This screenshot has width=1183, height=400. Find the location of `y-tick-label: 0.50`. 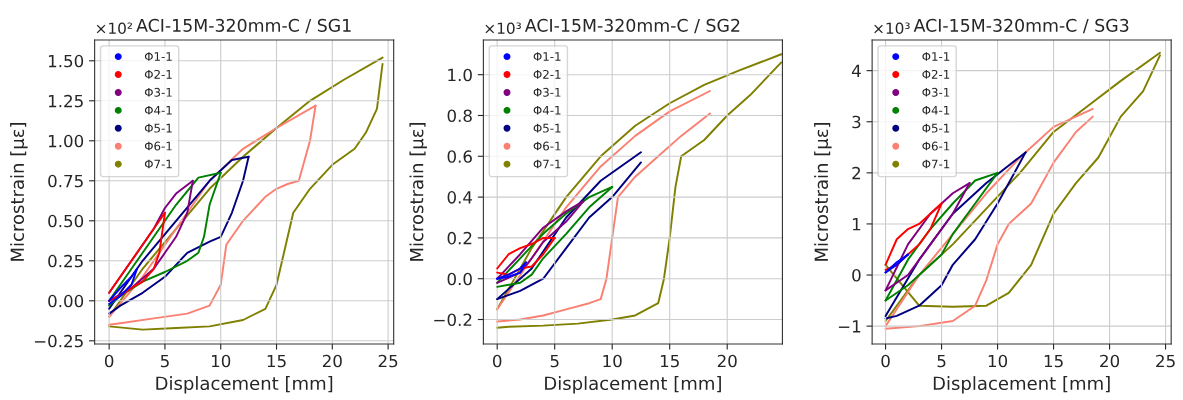

y-tick-label: 0.50 is located at coordinates (66, 221).